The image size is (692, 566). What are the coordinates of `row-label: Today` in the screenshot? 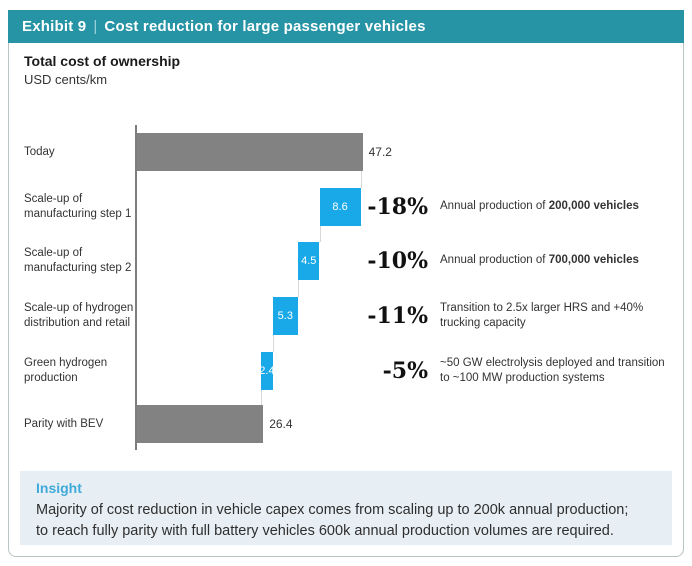 It's located at (39, 151).